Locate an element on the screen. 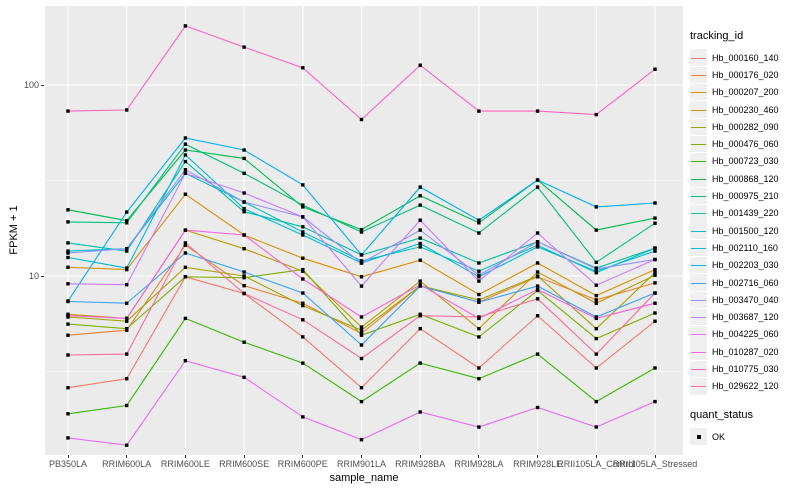 This screenshot has width=800, height=500. legend-label: Hb_003470_040 is located at coordinates (745, 299).